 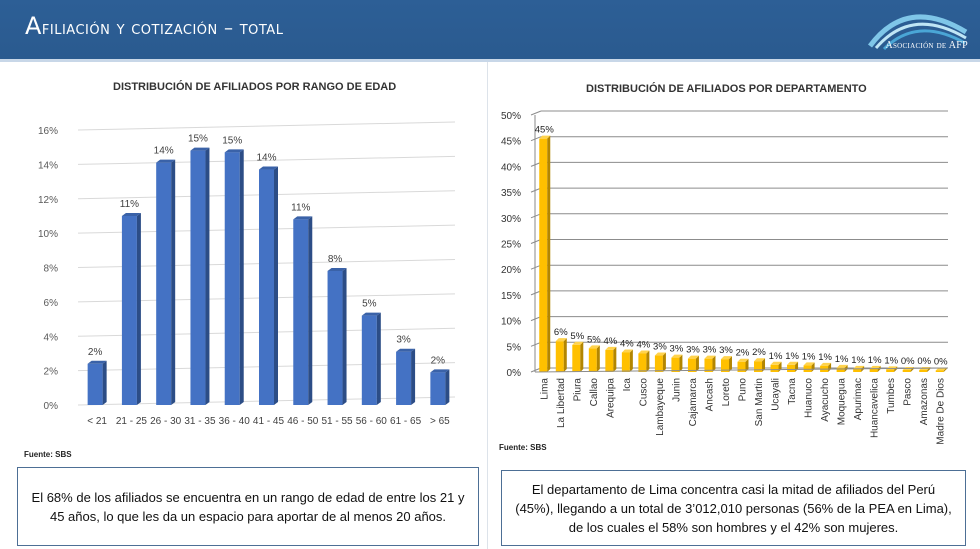 What do you see at coordinates (561, 403) in the screenshot?
I see `x-tick-label: La Libertad` at bounding box center [561, 403].